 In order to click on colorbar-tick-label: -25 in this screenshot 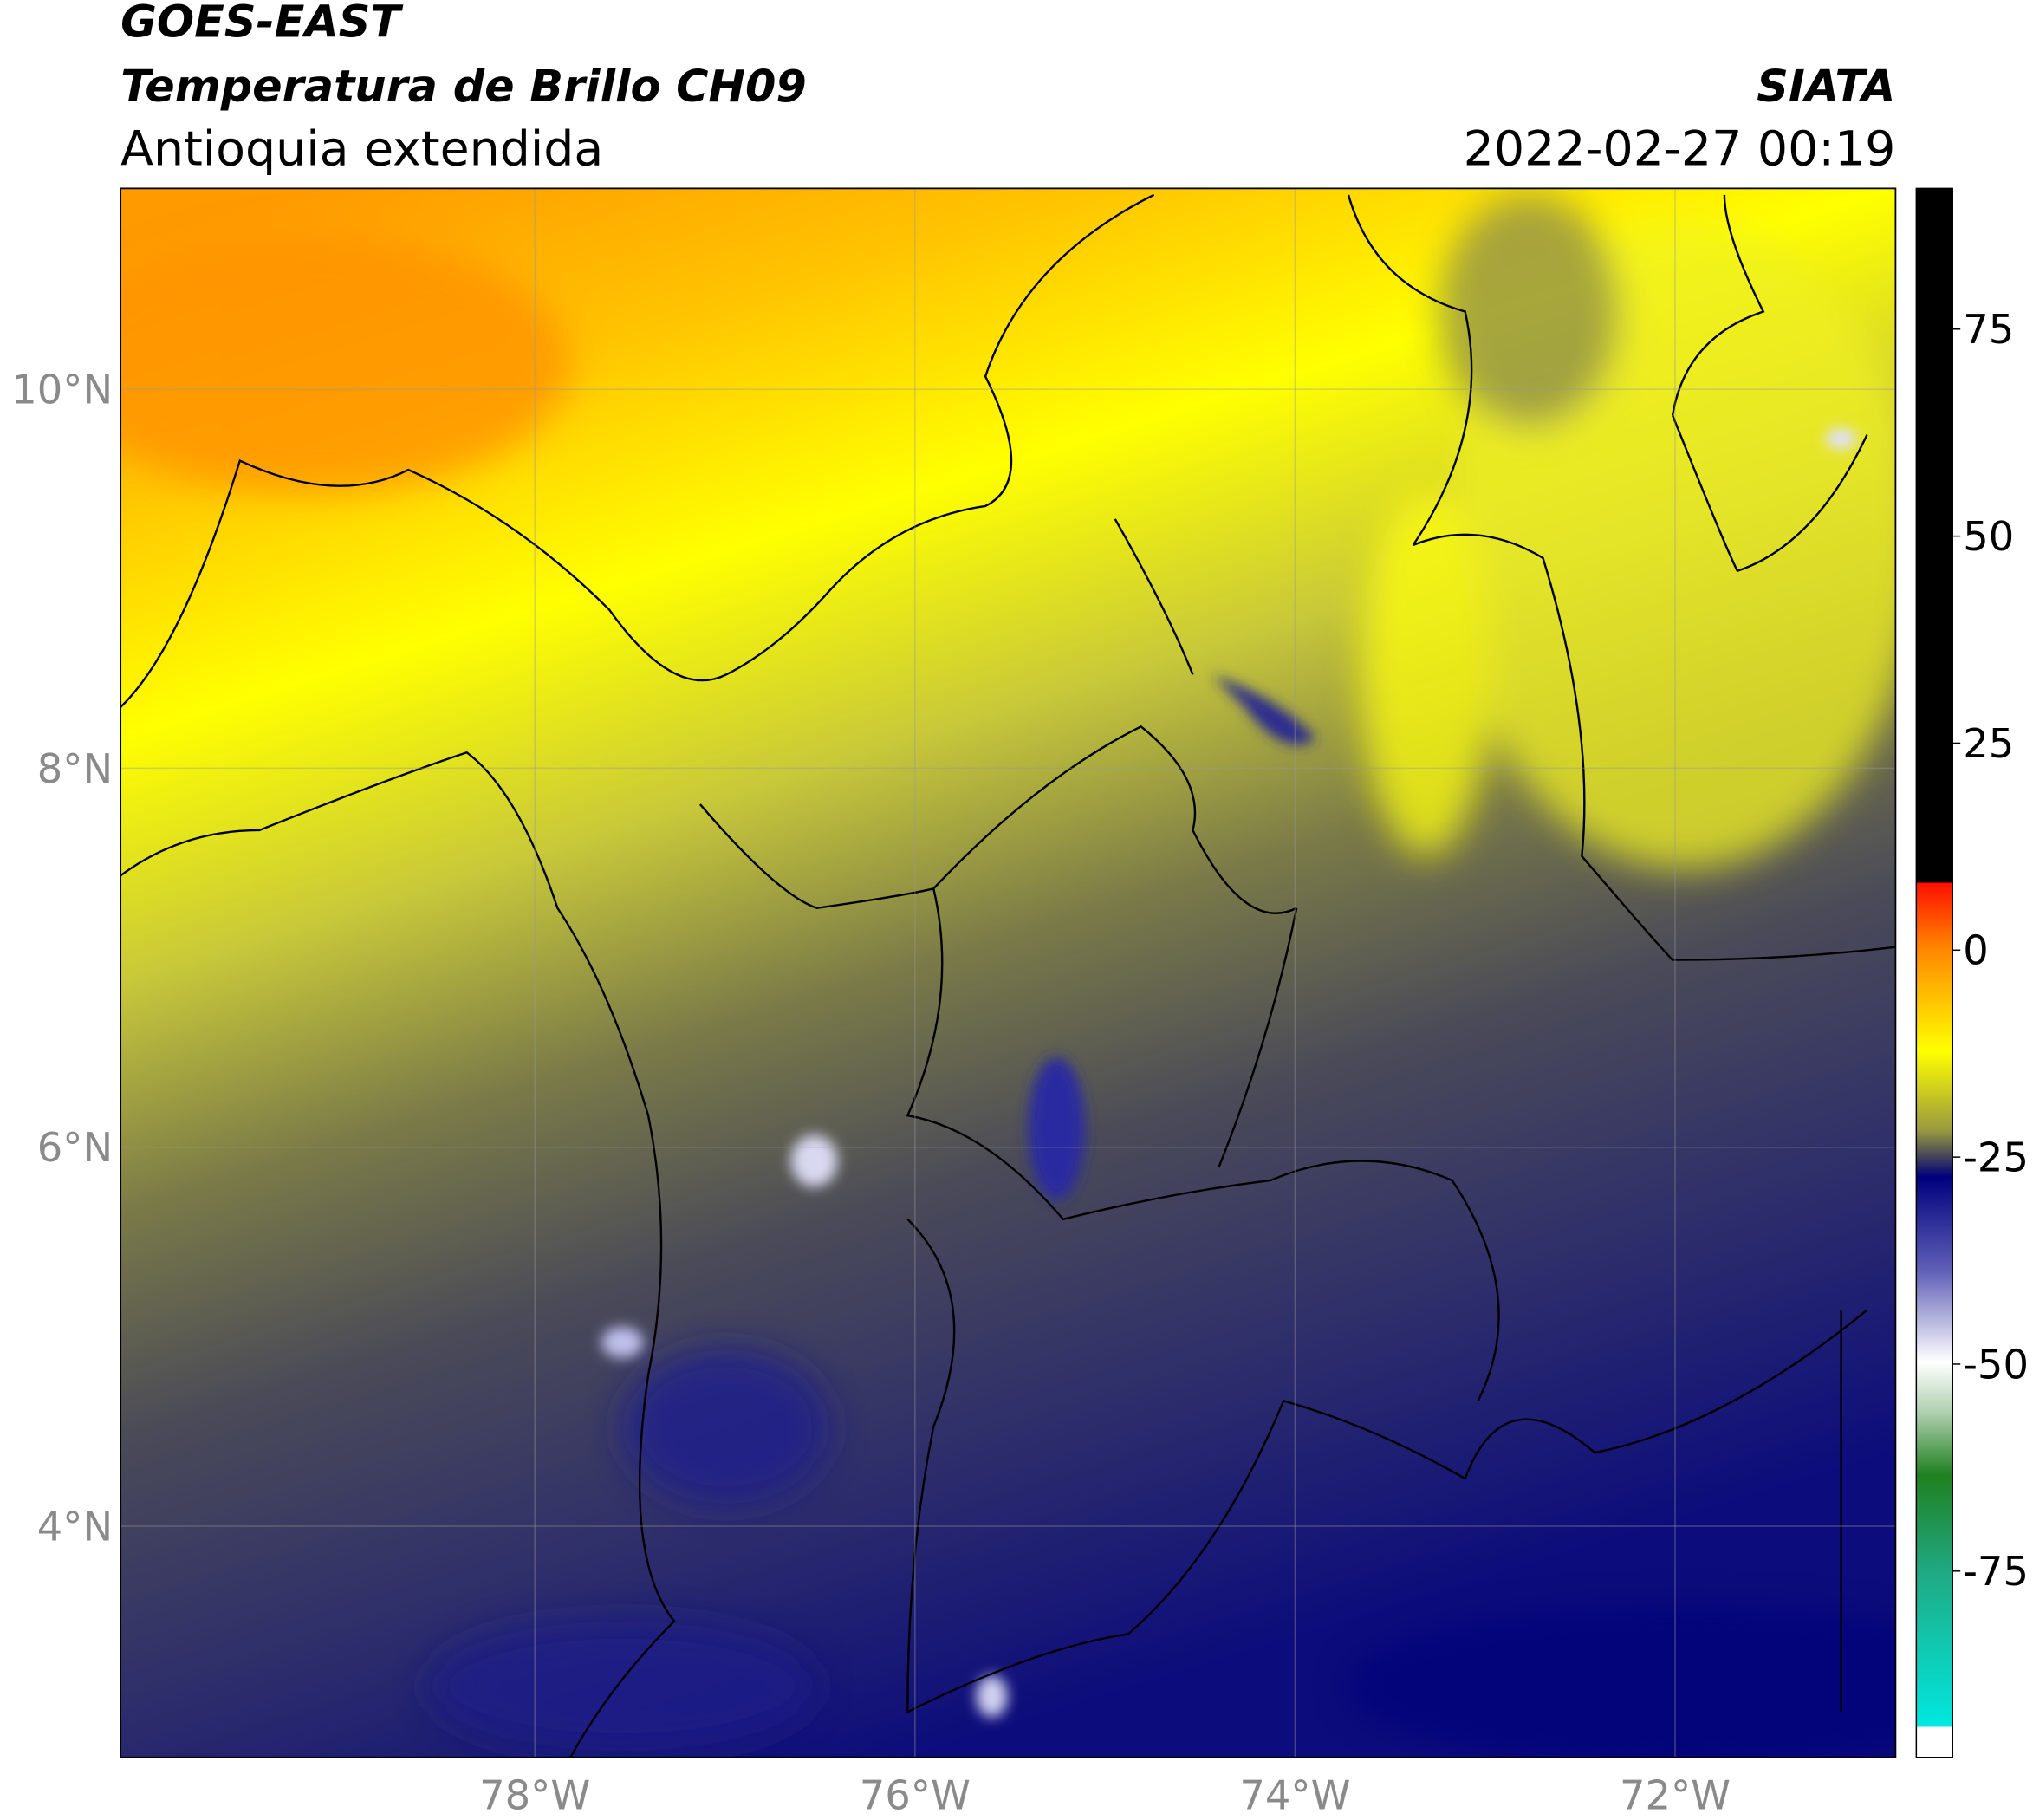, I will do `click(1996, 1157)`.